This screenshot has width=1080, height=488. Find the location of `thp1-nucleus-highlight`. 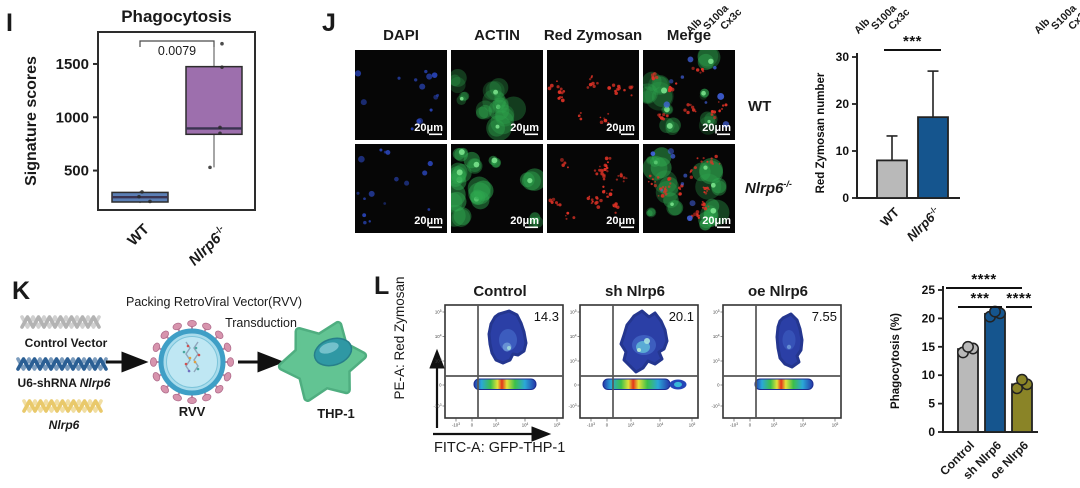

thp1-nucleus-highlight is located at coordinates (329, 348).